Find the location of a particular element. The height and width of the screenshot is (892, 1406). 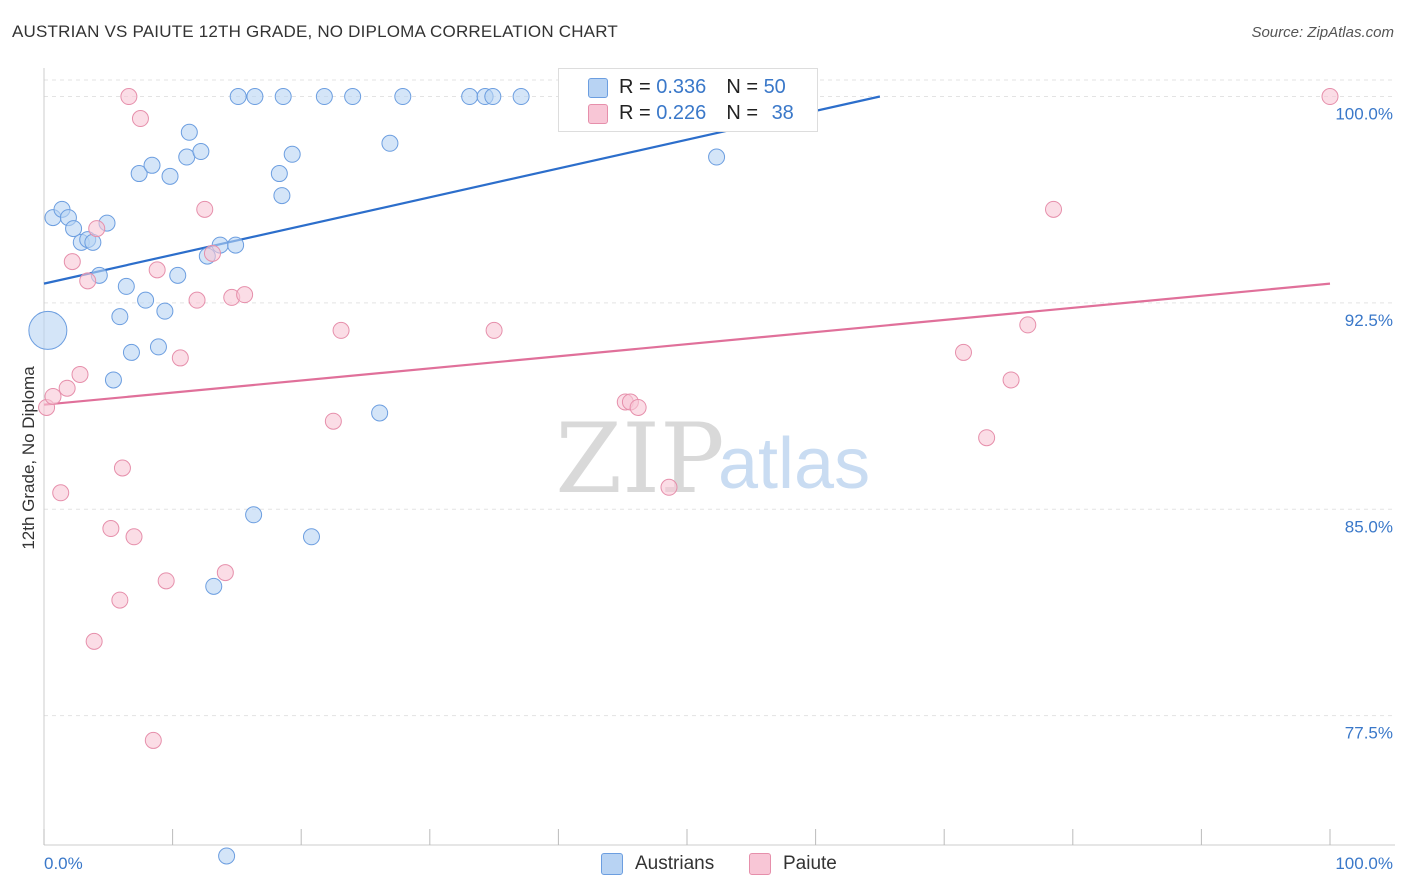

source-label: Source: ZipAtlas.com is located at coordinates (1322, 32).